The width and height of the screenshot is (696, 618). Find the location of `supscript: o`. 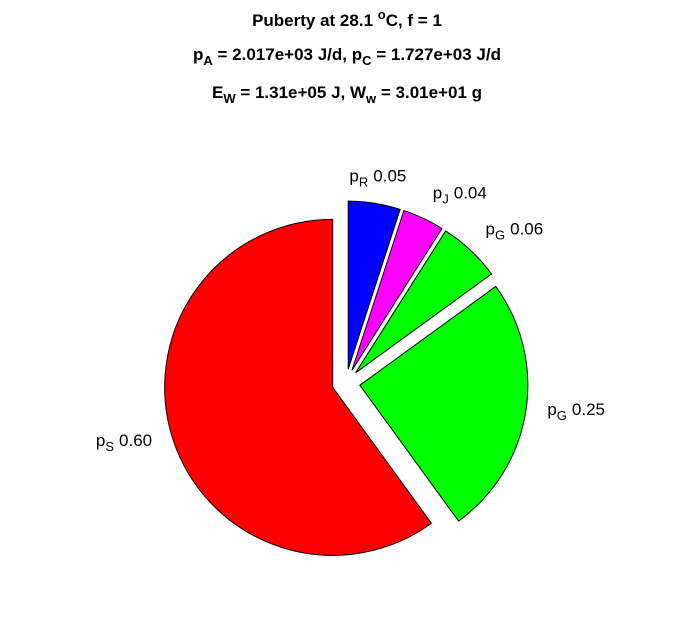

supscript: o is located at coordinates (382, 14).